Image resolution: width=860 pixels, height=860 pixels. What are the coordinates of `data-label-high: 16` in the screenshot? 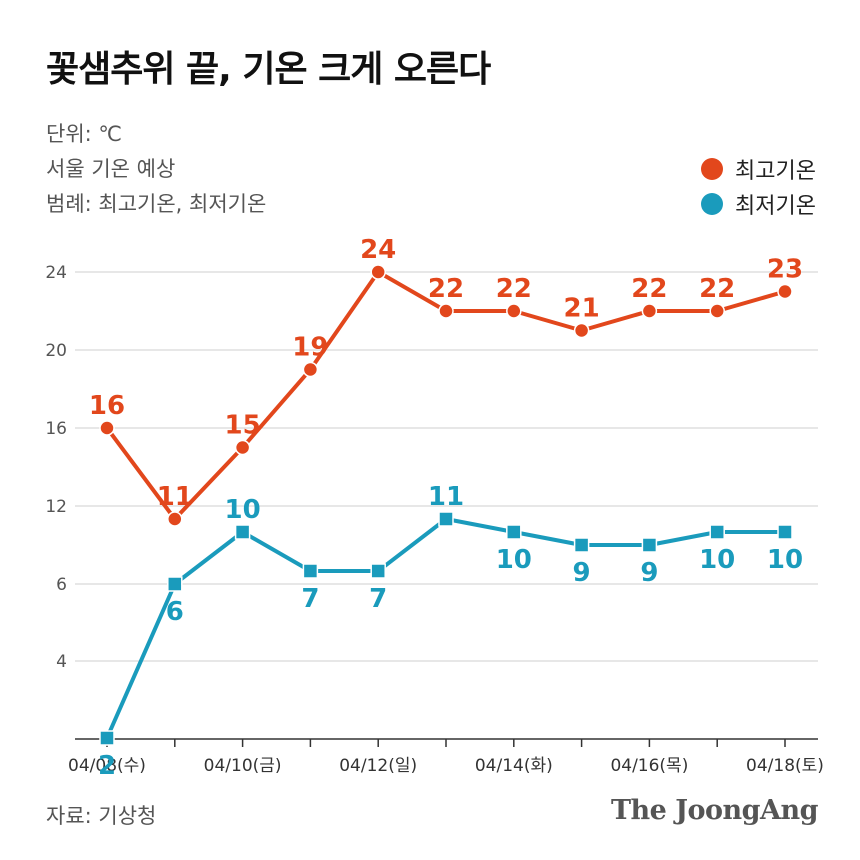 It's located at (107, 406).